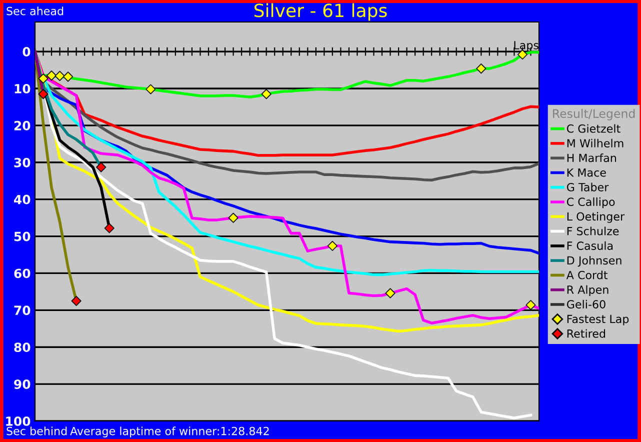 The height and width of the screenshot is (442, 641). What do you see at coordinates (586, 333) in the screenshot?
I see `legend-label: Retired` at bounding box center [586, 333].